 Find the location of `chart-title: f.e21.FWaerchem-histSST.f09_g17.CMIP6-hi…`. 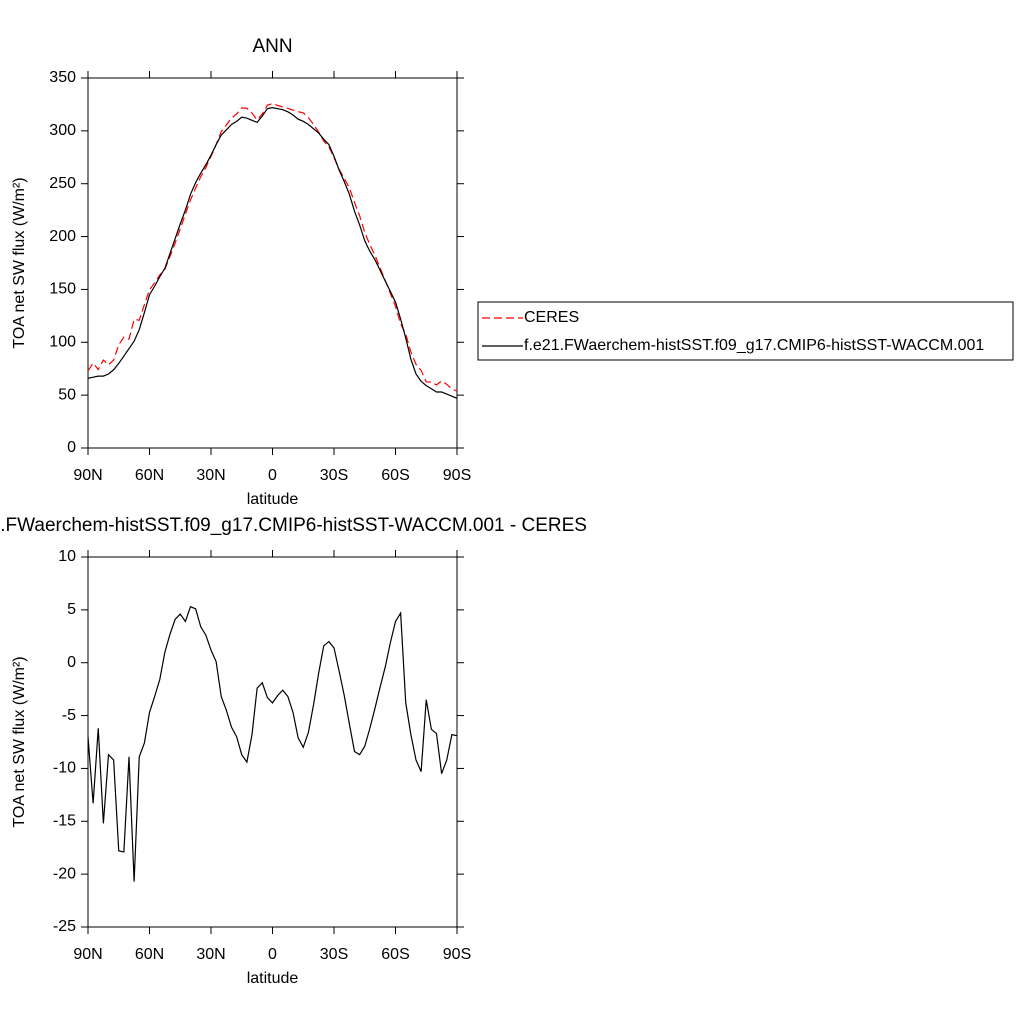

chart-title: f.e21.FWaerchem-histSST.f09_g17.CMIP6-hi… is located at coordinates (293, 525).